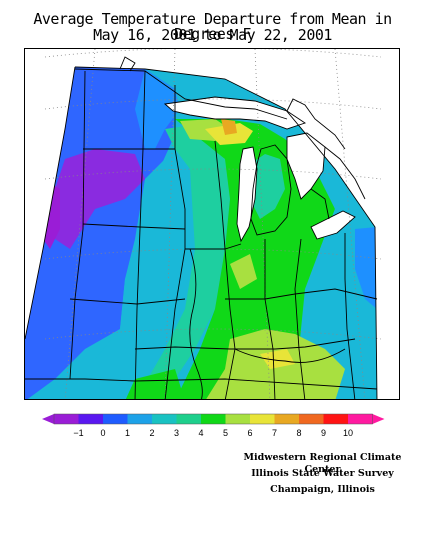 This screenshot has width=425, height=550. I want to click on region-plains-cyan, so click(140, 274).